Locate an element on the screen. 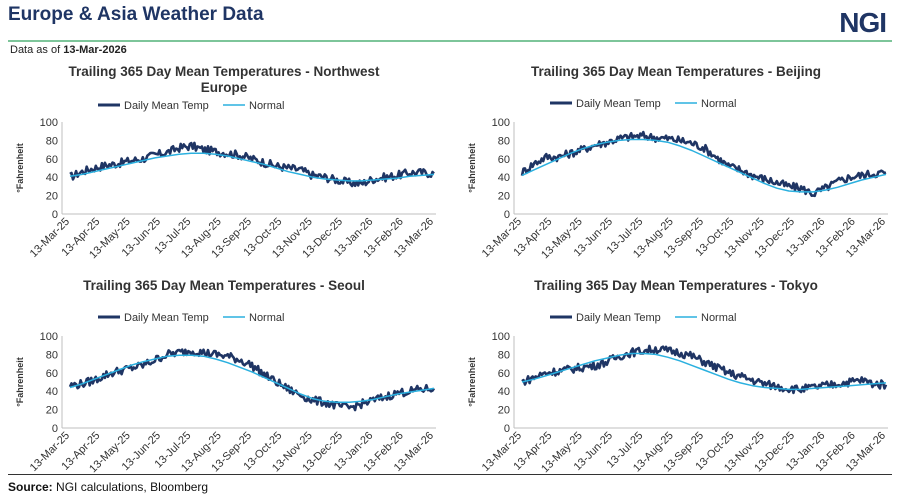 This screenshot has width=900, height=500. header-divider is located at coordinates (450, 41).